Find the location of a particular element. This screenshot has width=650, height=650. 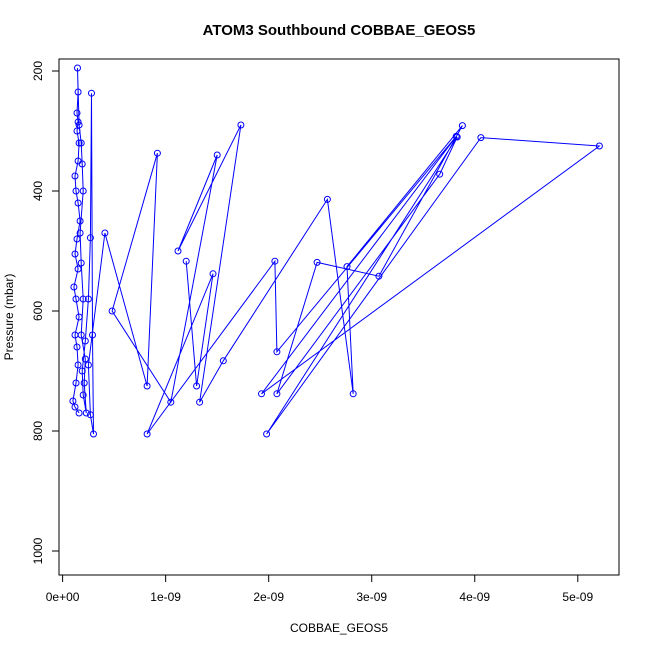

x-tick-label: 2e-09 is located at coordinates (268, 597).